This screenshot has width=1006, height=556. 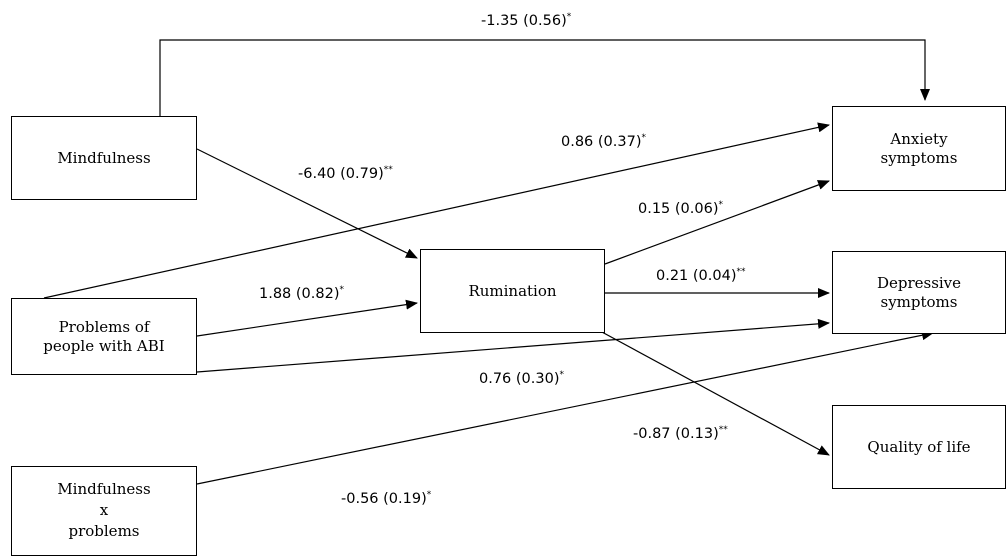 I want to click on node-depressive-symptoms: Depressive symptoms, so click(x=919, y=292).